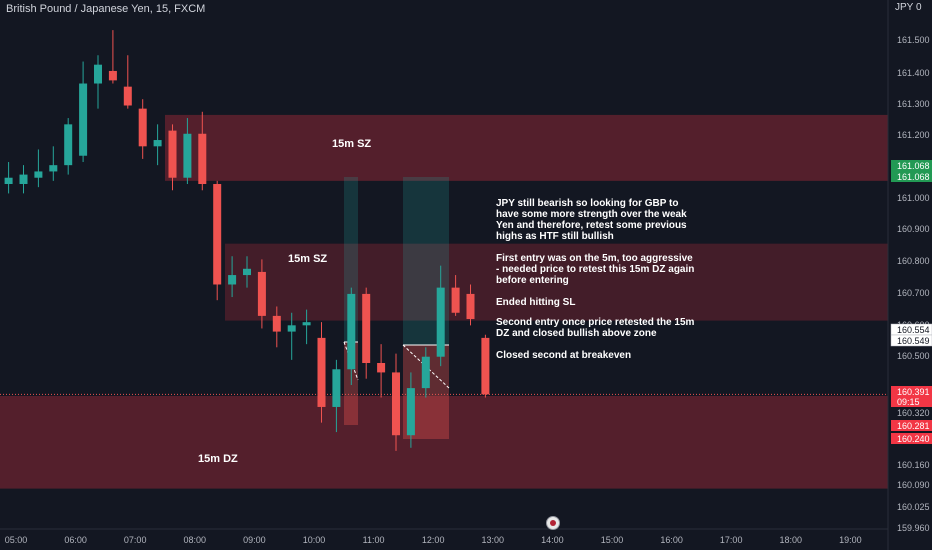 The width and height of the screenshot is (932, 550). What do you see at coordinates (913, 293) in the screenshot?
I see `y-tick-label: 160.700` at bounding box center [913, 293].